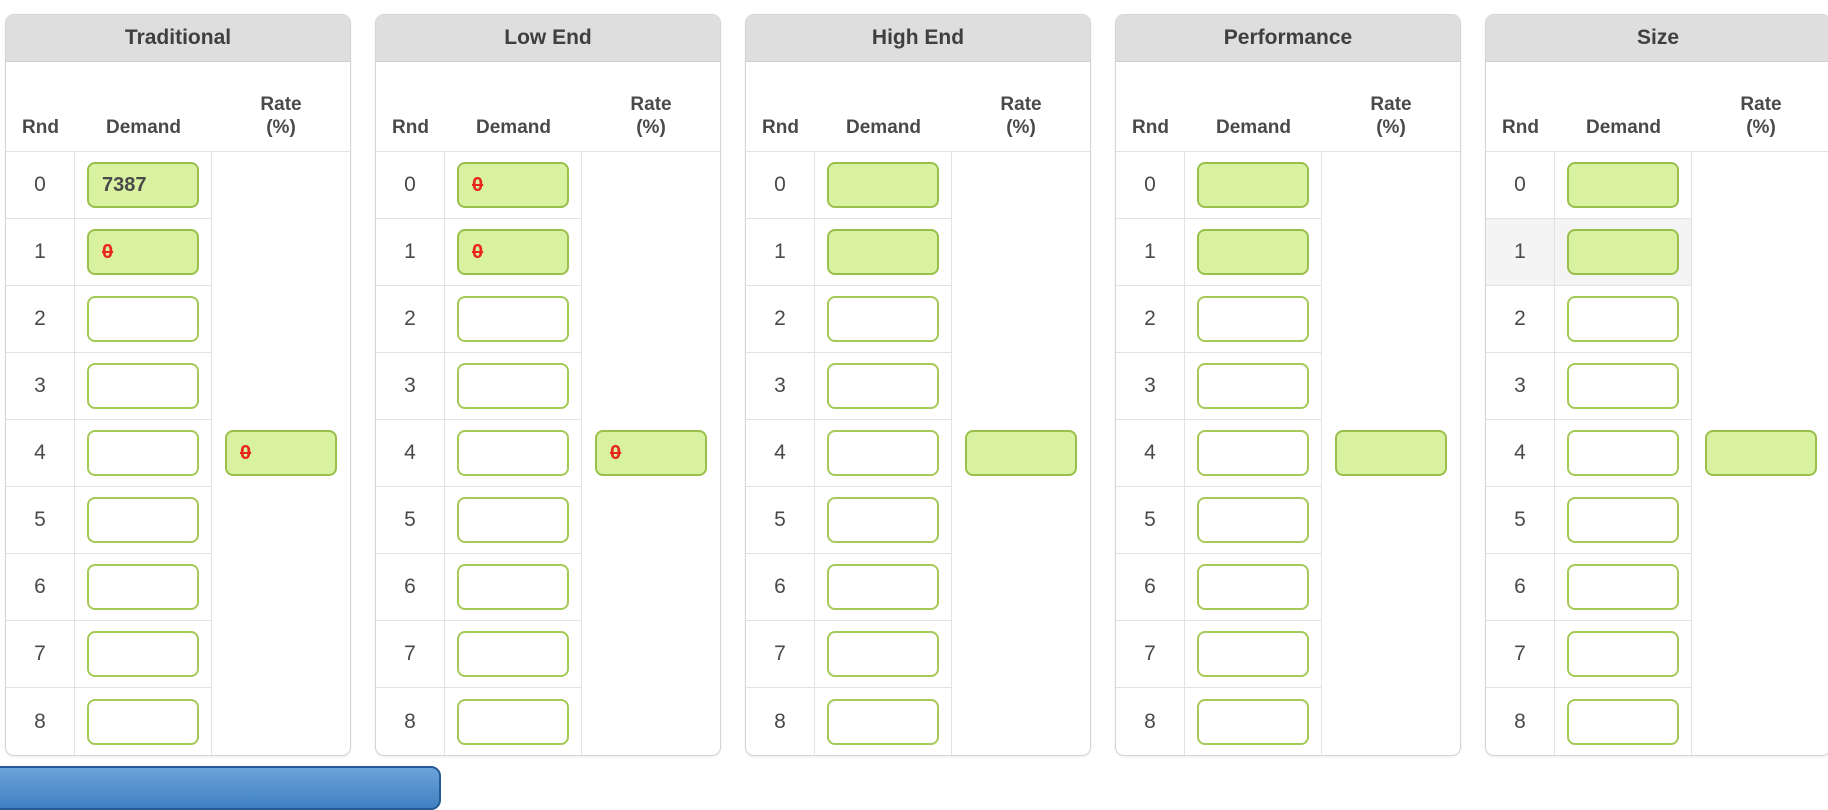  I want to click on rate-column: 0, so click(651, 453).